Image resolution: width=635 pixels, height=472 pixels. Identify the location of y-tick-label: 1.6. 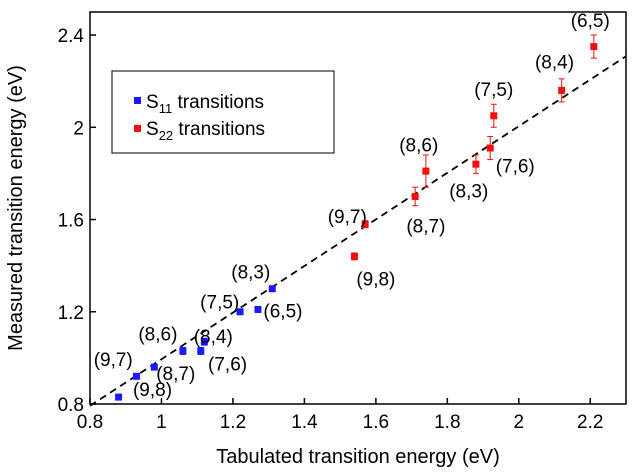
(71, 221).